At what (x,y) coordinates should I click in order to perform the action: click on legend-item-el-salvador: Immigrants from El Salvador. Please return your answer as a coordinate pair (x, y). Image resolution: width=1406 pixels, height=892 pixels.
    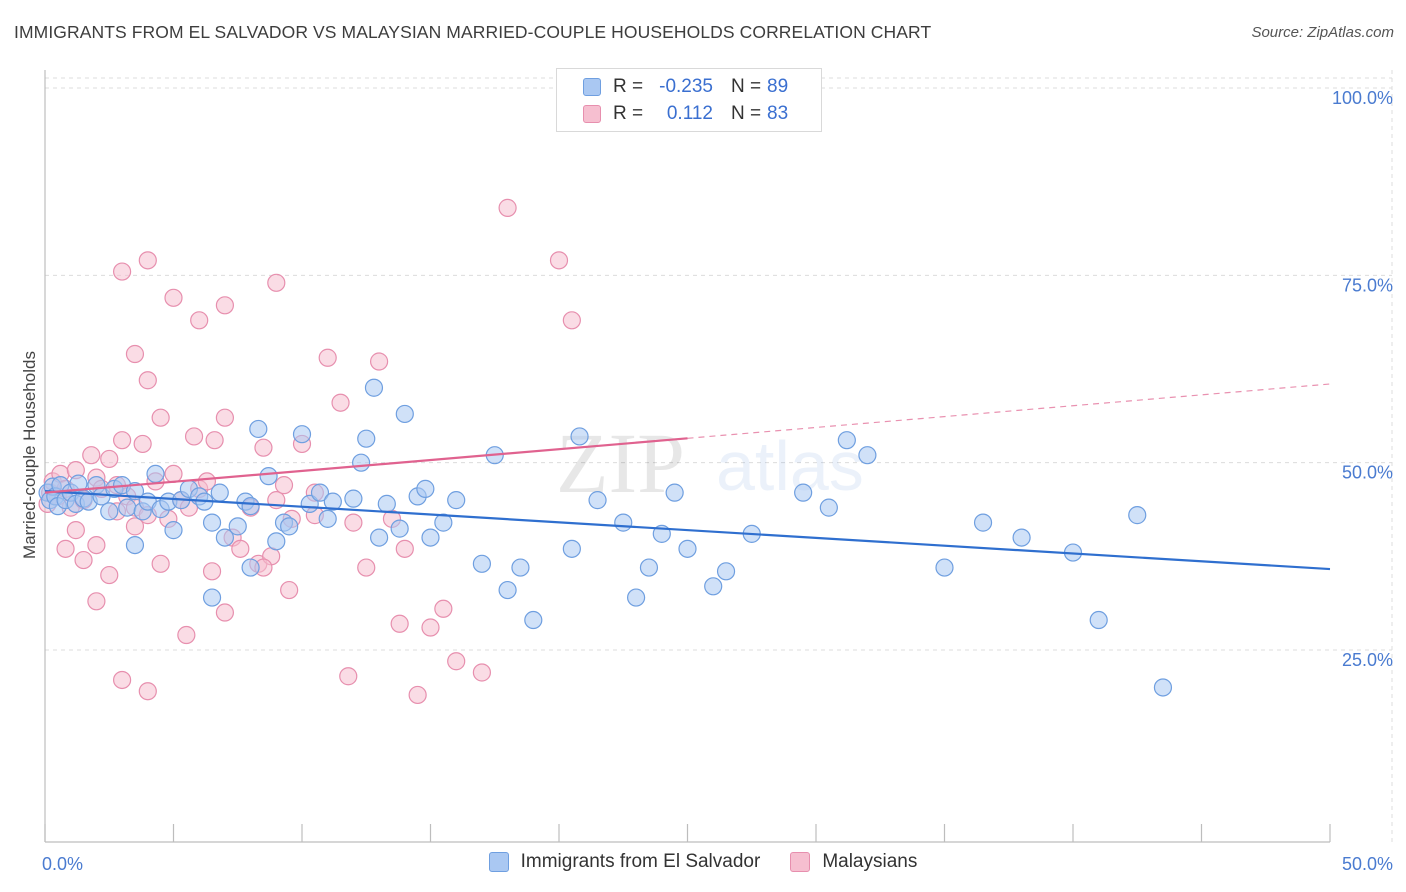
    Looking at the image, I should click on (624, 862).